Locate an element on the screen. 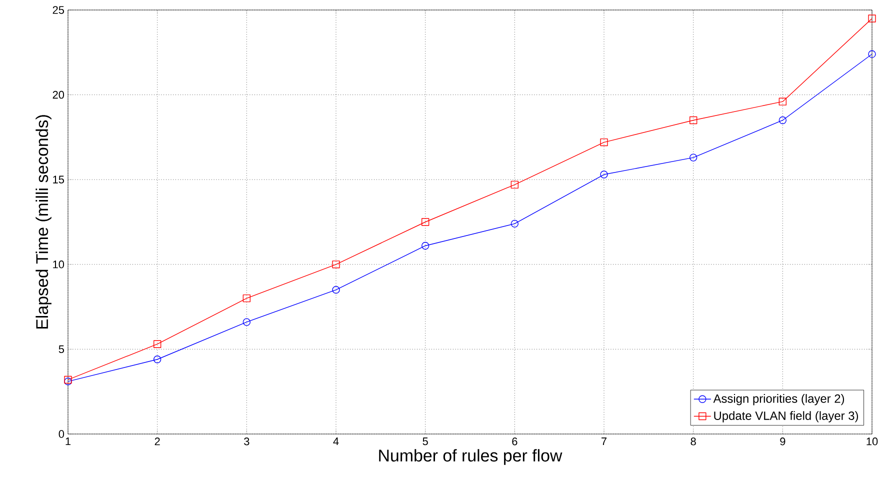  x-tick-label: 3 is located at coordinates (247, 442).